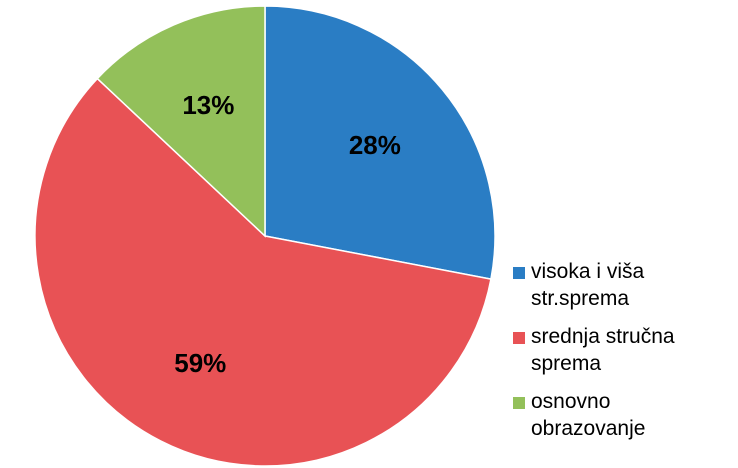  What do you see at coordinates (624, 350) in the screenshot?
I see `legend-item-srednja: srednja stručna sprema` at bounding box center [624, 350].